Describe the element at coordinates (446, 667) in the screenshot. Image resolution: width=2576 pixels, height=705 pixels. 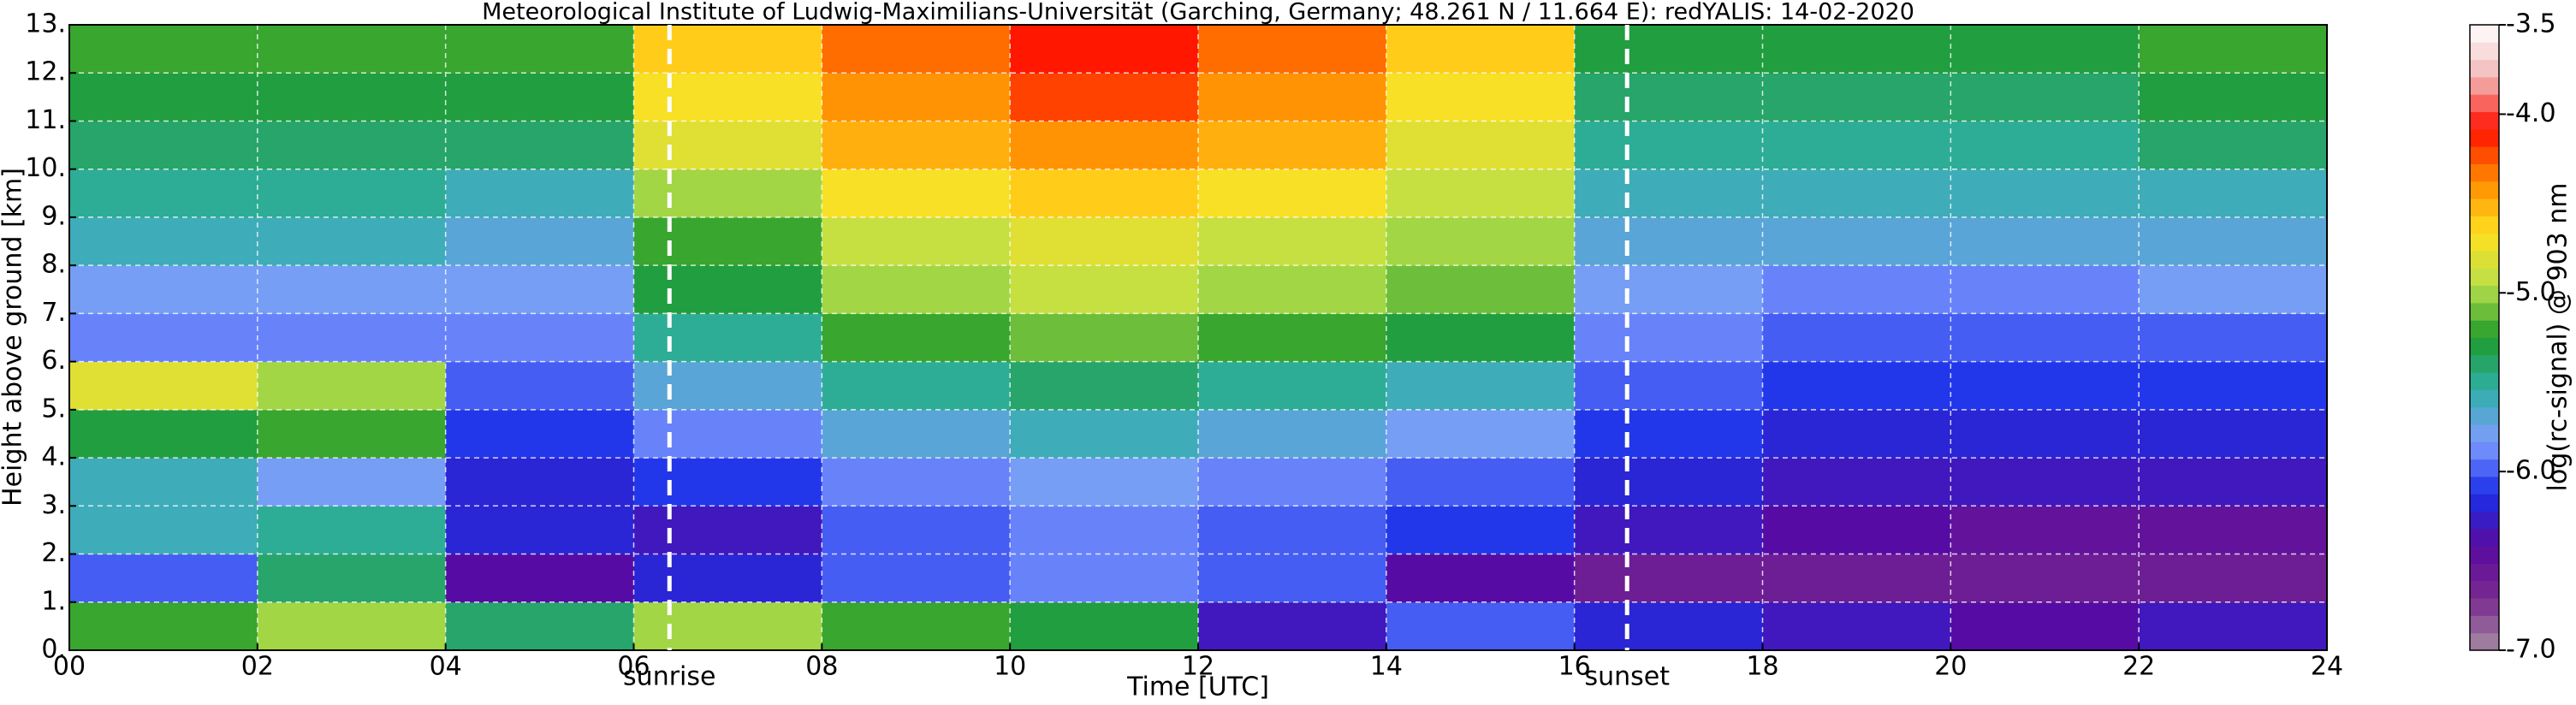
I see `x-tick-label: 04` at that location.